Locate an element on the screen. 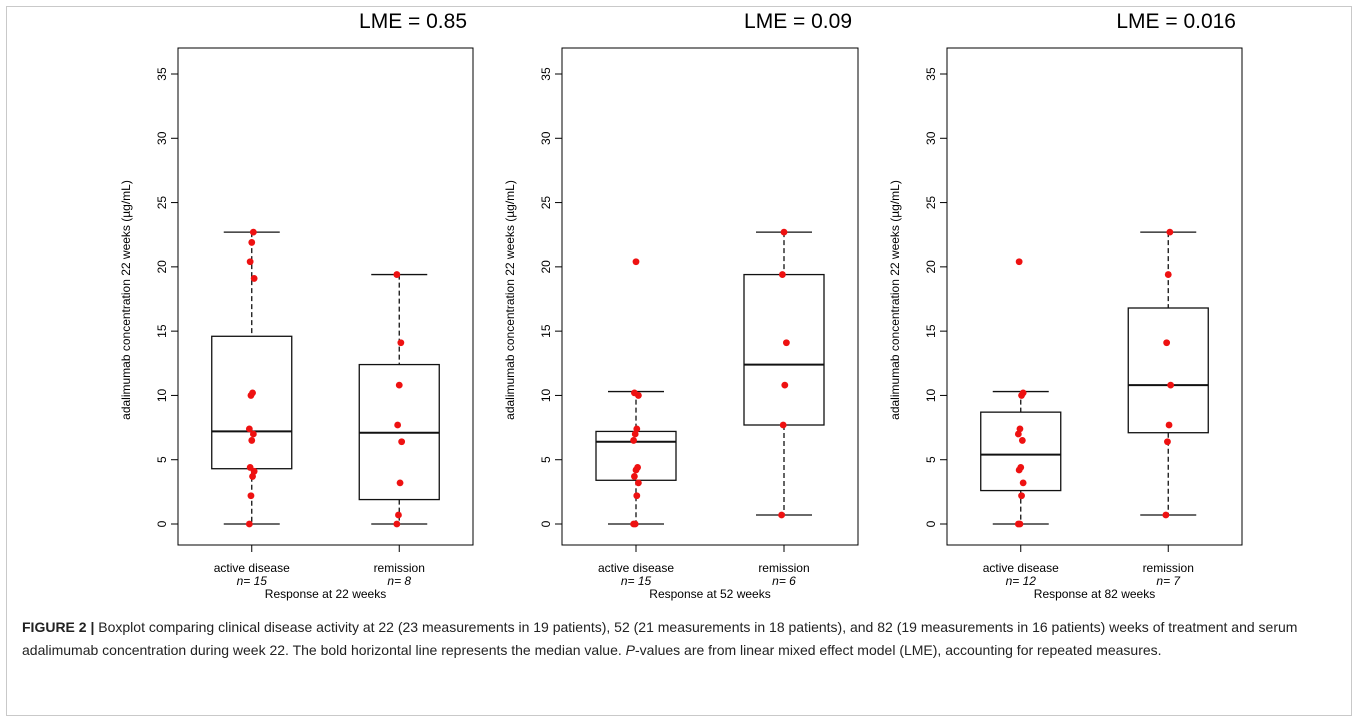  count-label: n= 6 is located at coordinates (784, 581).